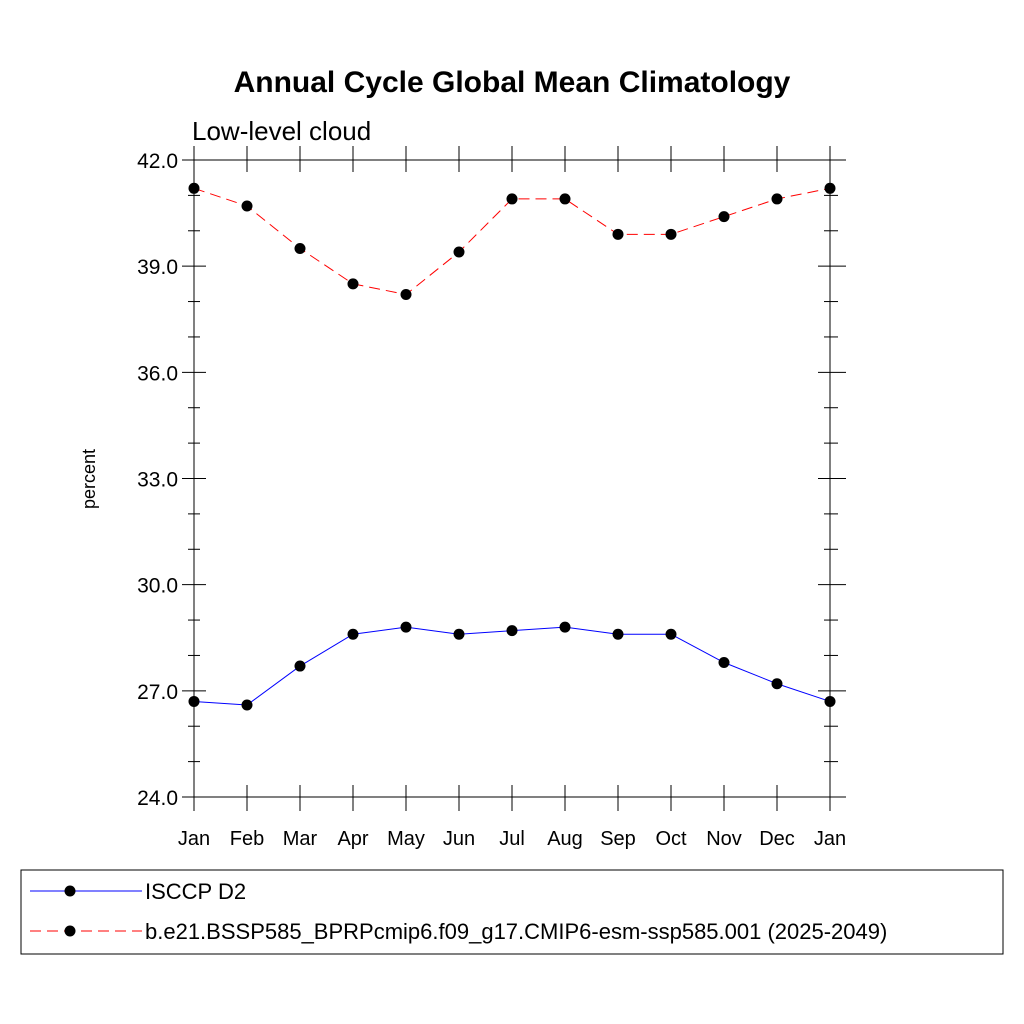 This screenshot has width=1024, height=1024. What do you see at coordinates (724, 839) in the screenshot?
I see `x-tick-label: Nov` at bounding box center [724, 839].